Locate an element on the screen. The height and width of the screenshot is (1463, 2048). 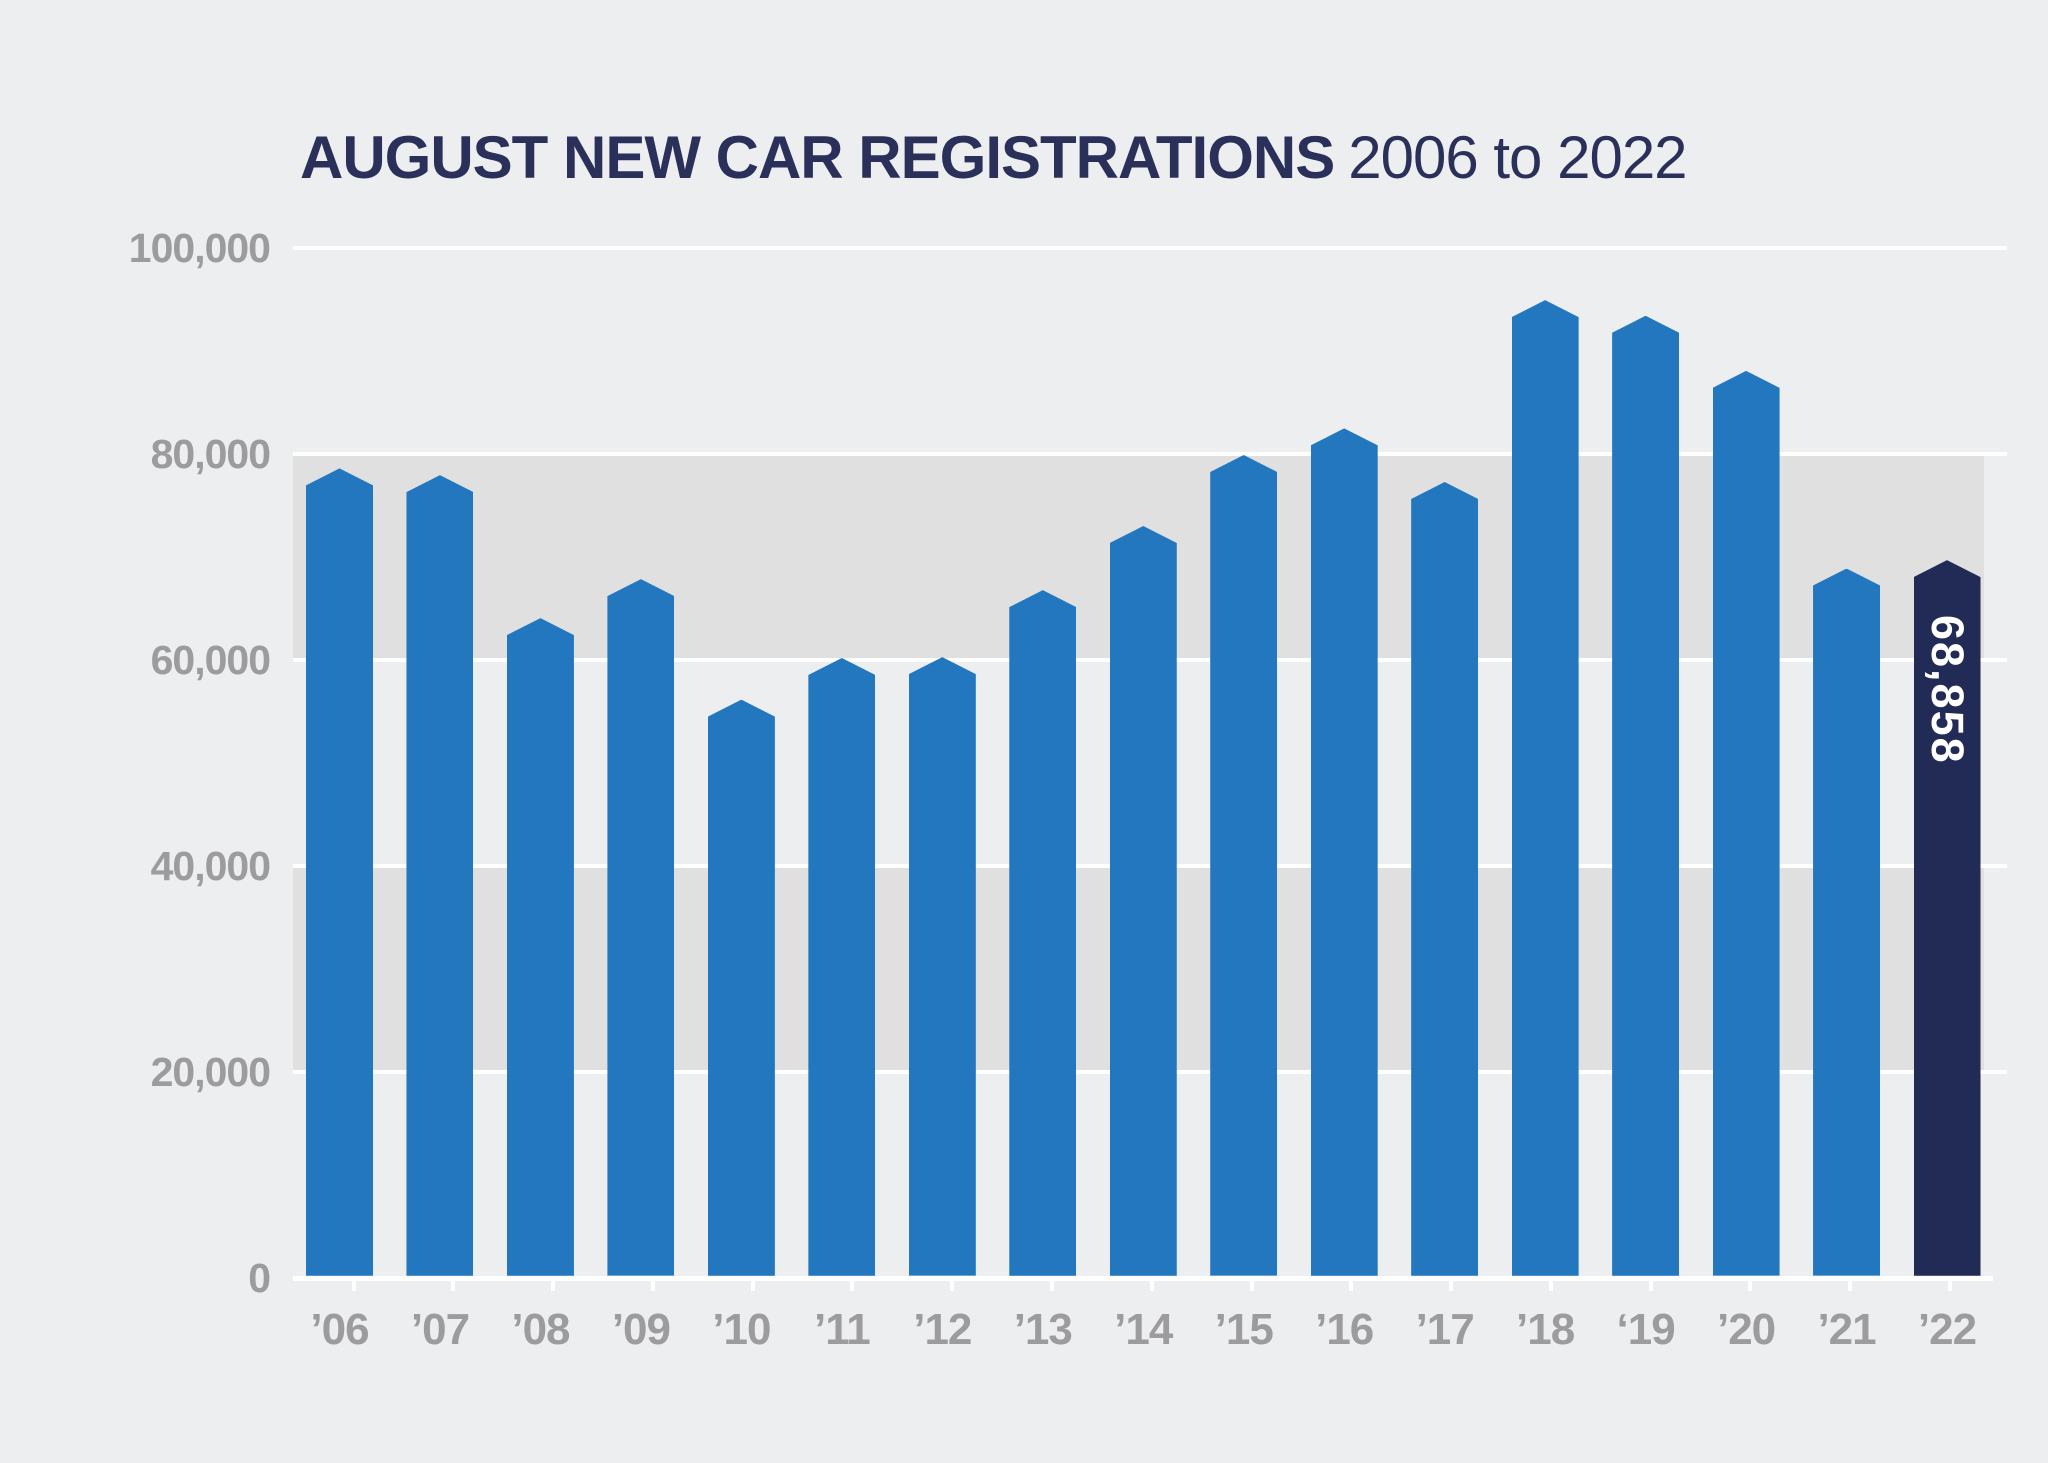
x-axis-tick-2018 is located at coordinates (1550, 1285).